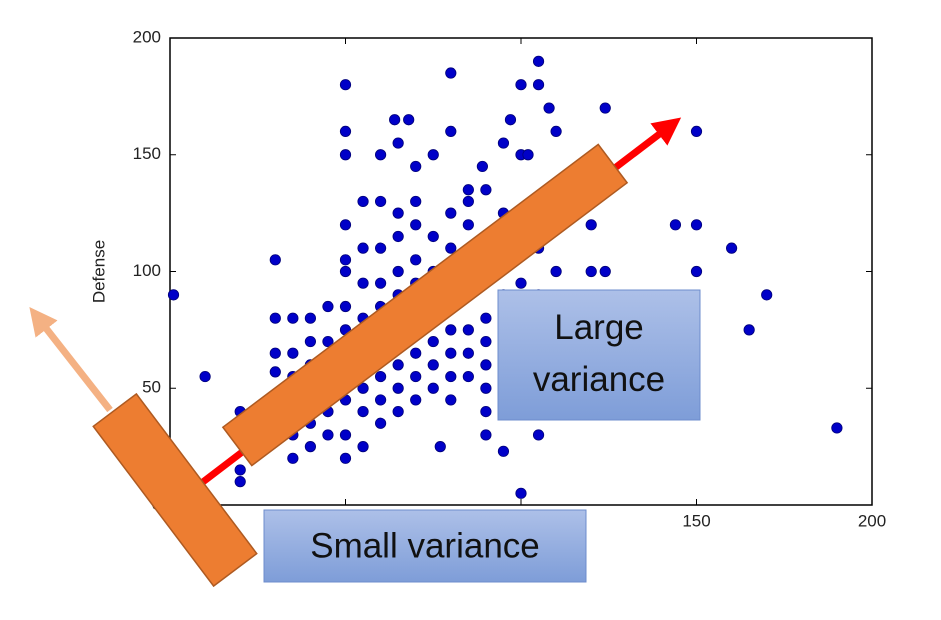 The image size is (941, 620). What do you see at coordinates (175, 490) in the screenshot?
I see `small-variance-bar` at bounding box center [175, 490].